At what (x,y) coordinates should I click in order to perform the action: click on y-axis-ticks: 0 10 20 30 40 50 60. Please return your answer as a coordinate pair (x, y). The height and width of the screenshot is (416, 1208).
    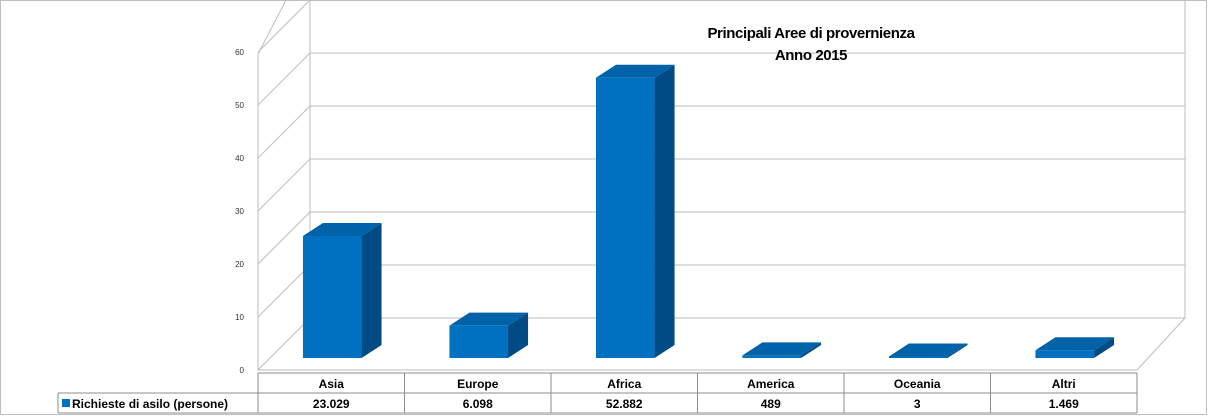
    Looking at the image, I should click on (239, 211).